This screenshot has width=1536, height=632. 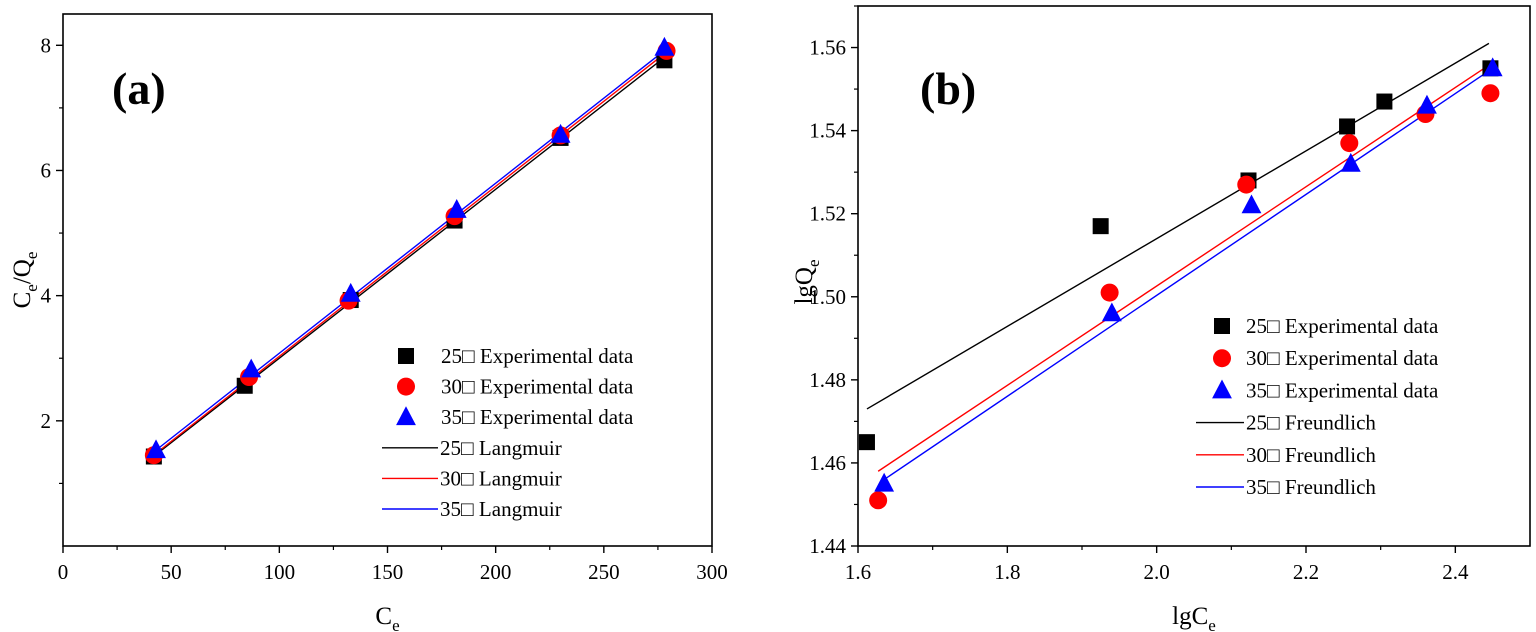 I want to click on x-tick-label: 1.6, so click(x=858, y=572).